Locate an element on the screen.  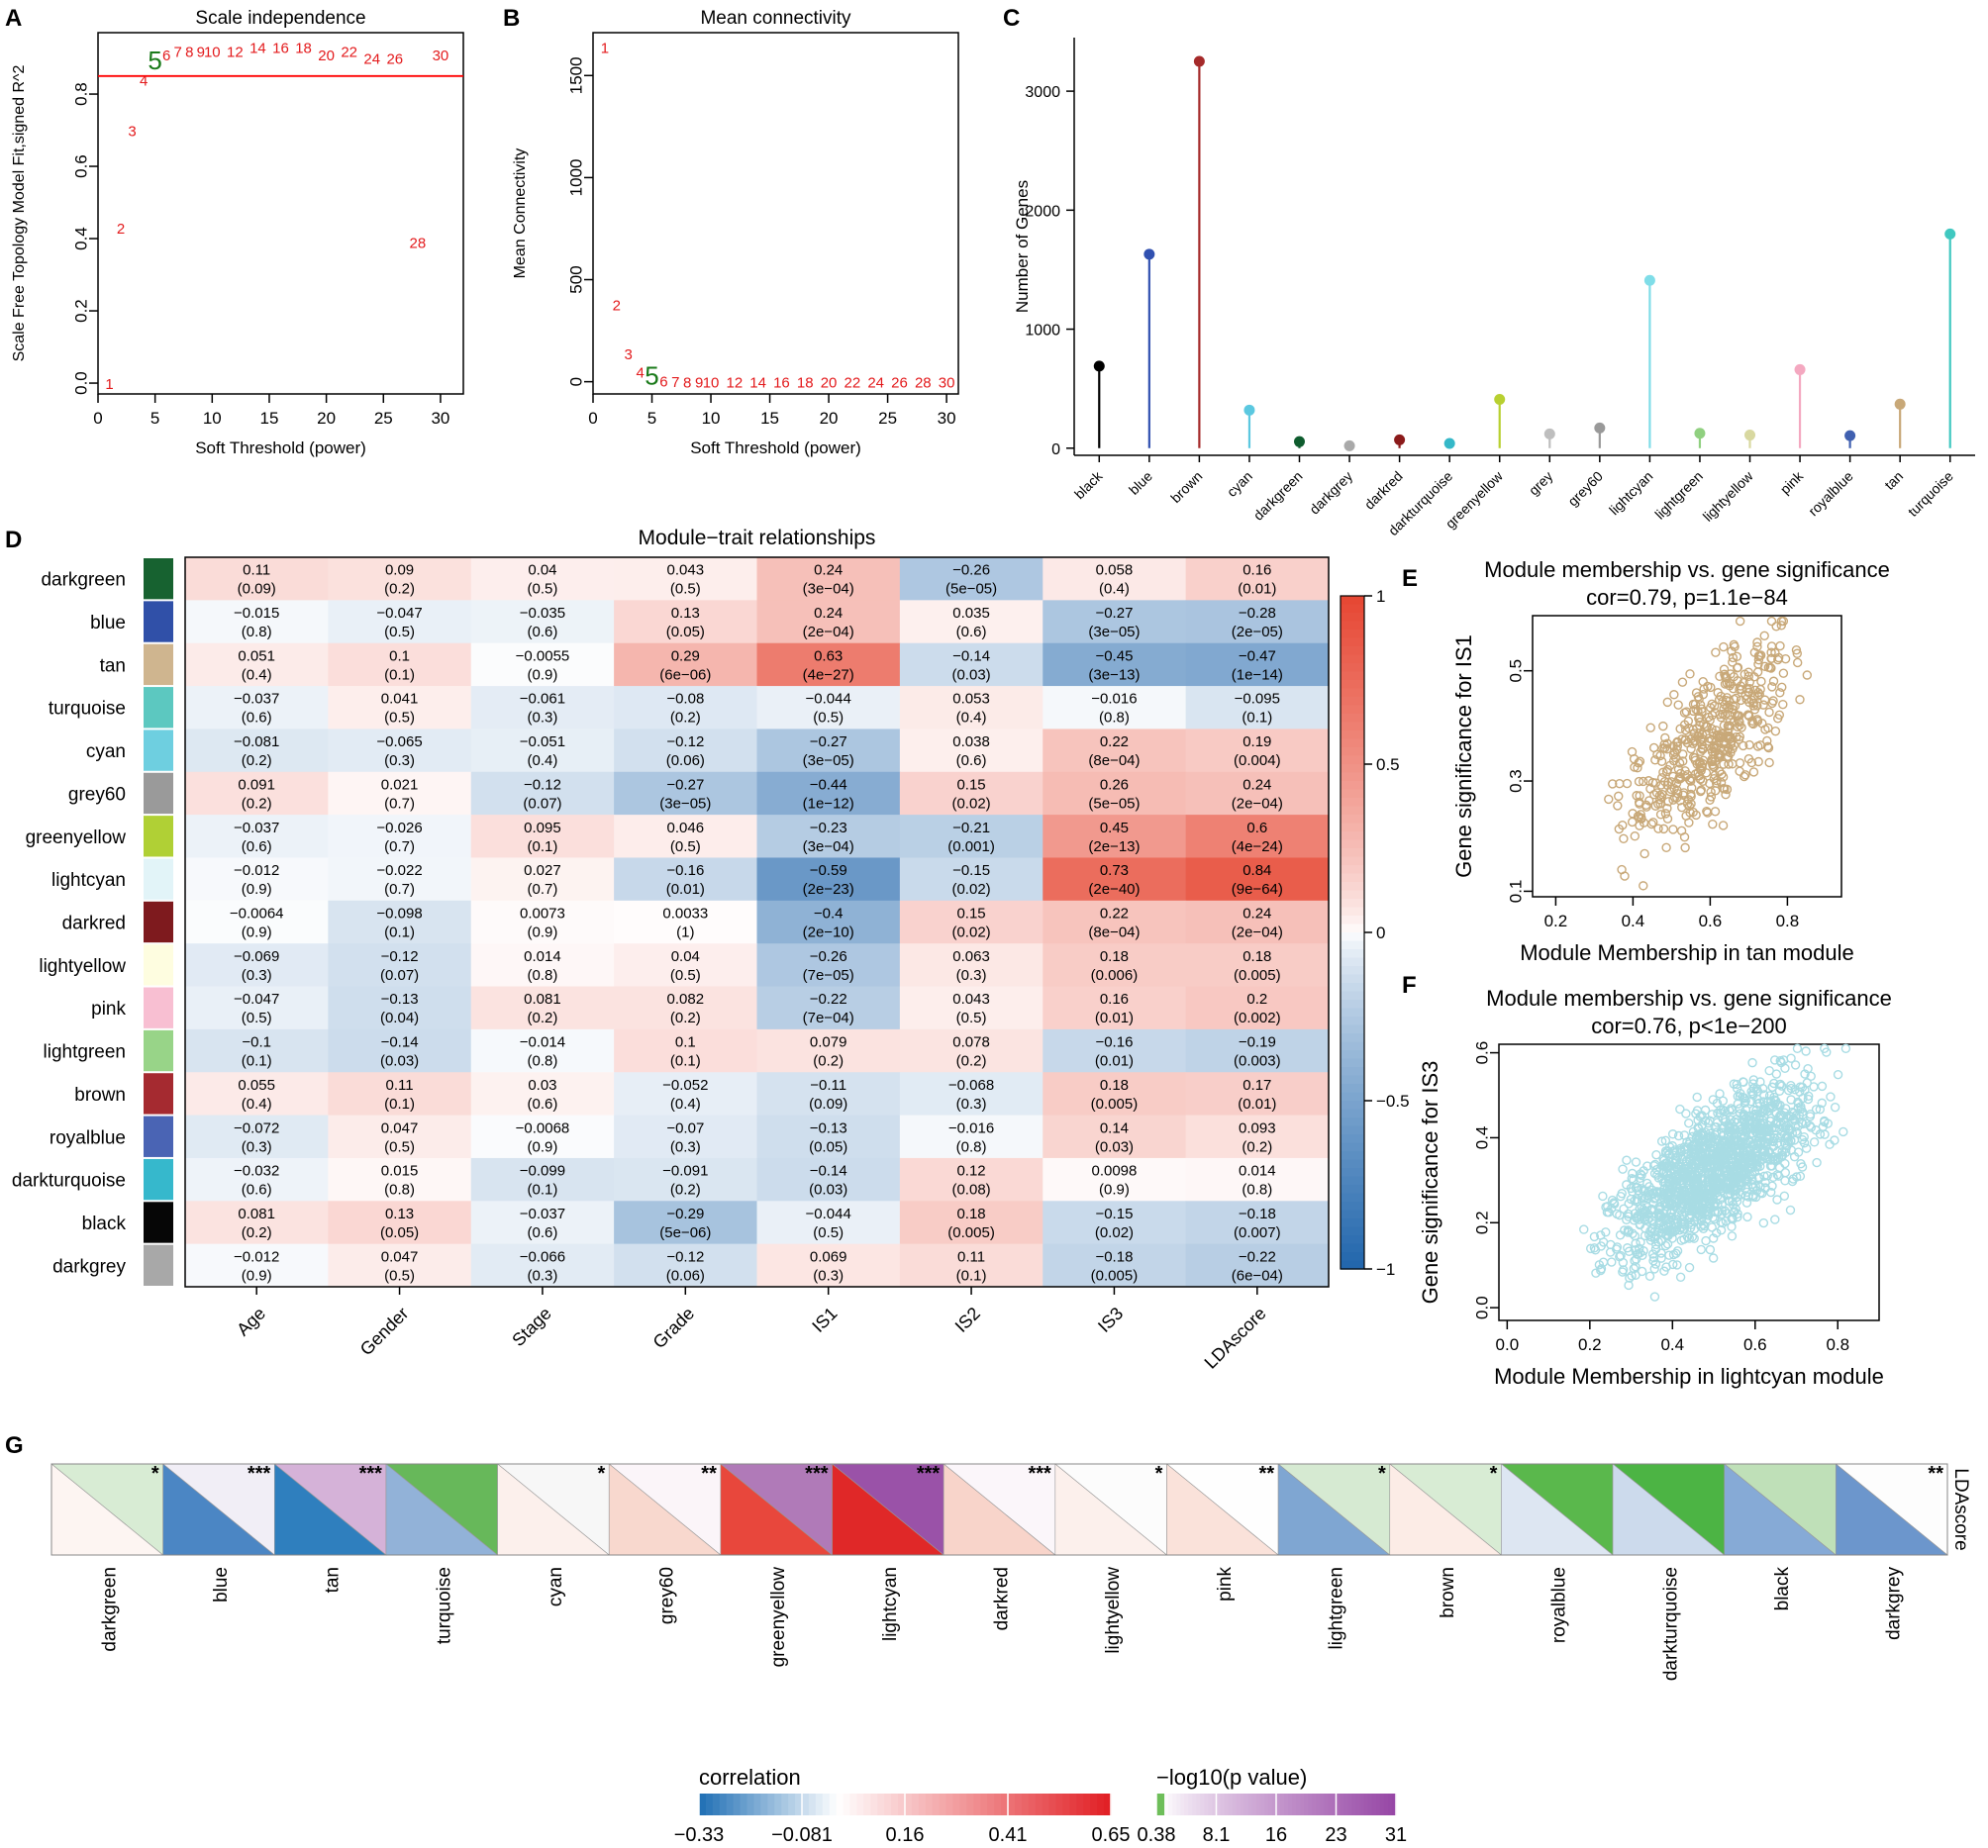
cell-value: −0.068 is located at coordinates (971, 1085).